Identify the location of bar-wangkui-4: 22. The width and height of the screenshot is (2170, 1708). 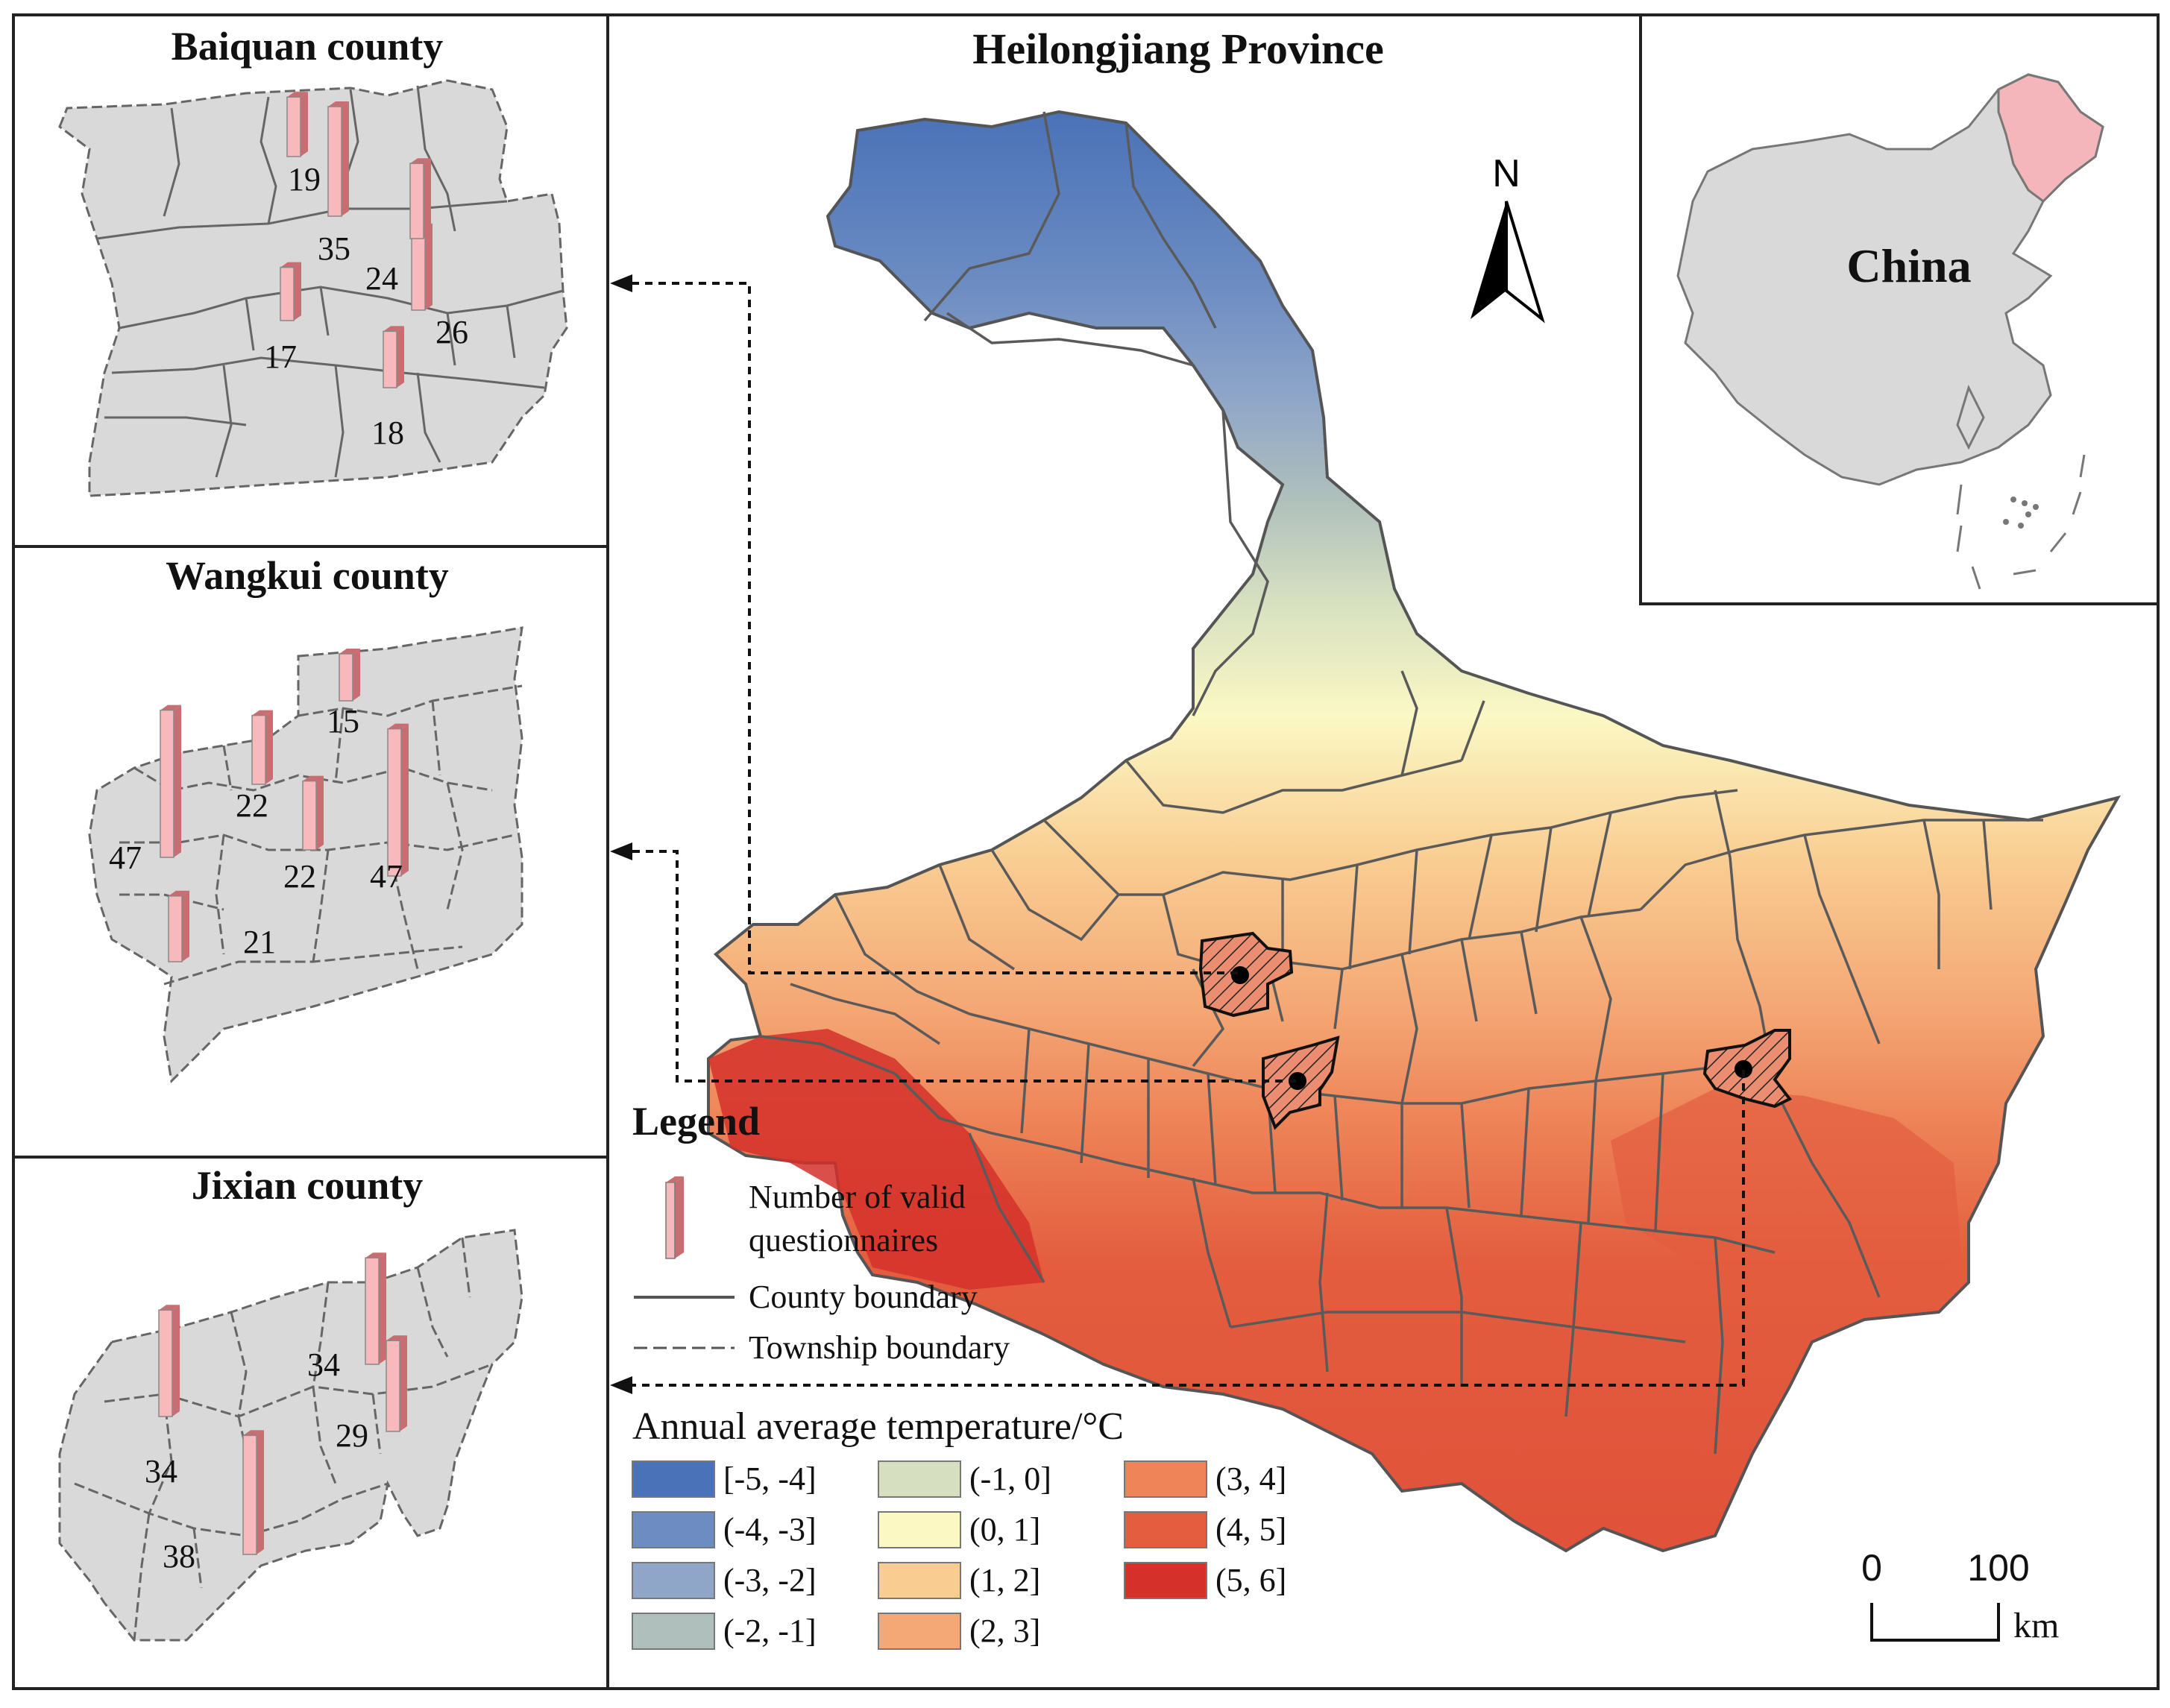
(299, 876).